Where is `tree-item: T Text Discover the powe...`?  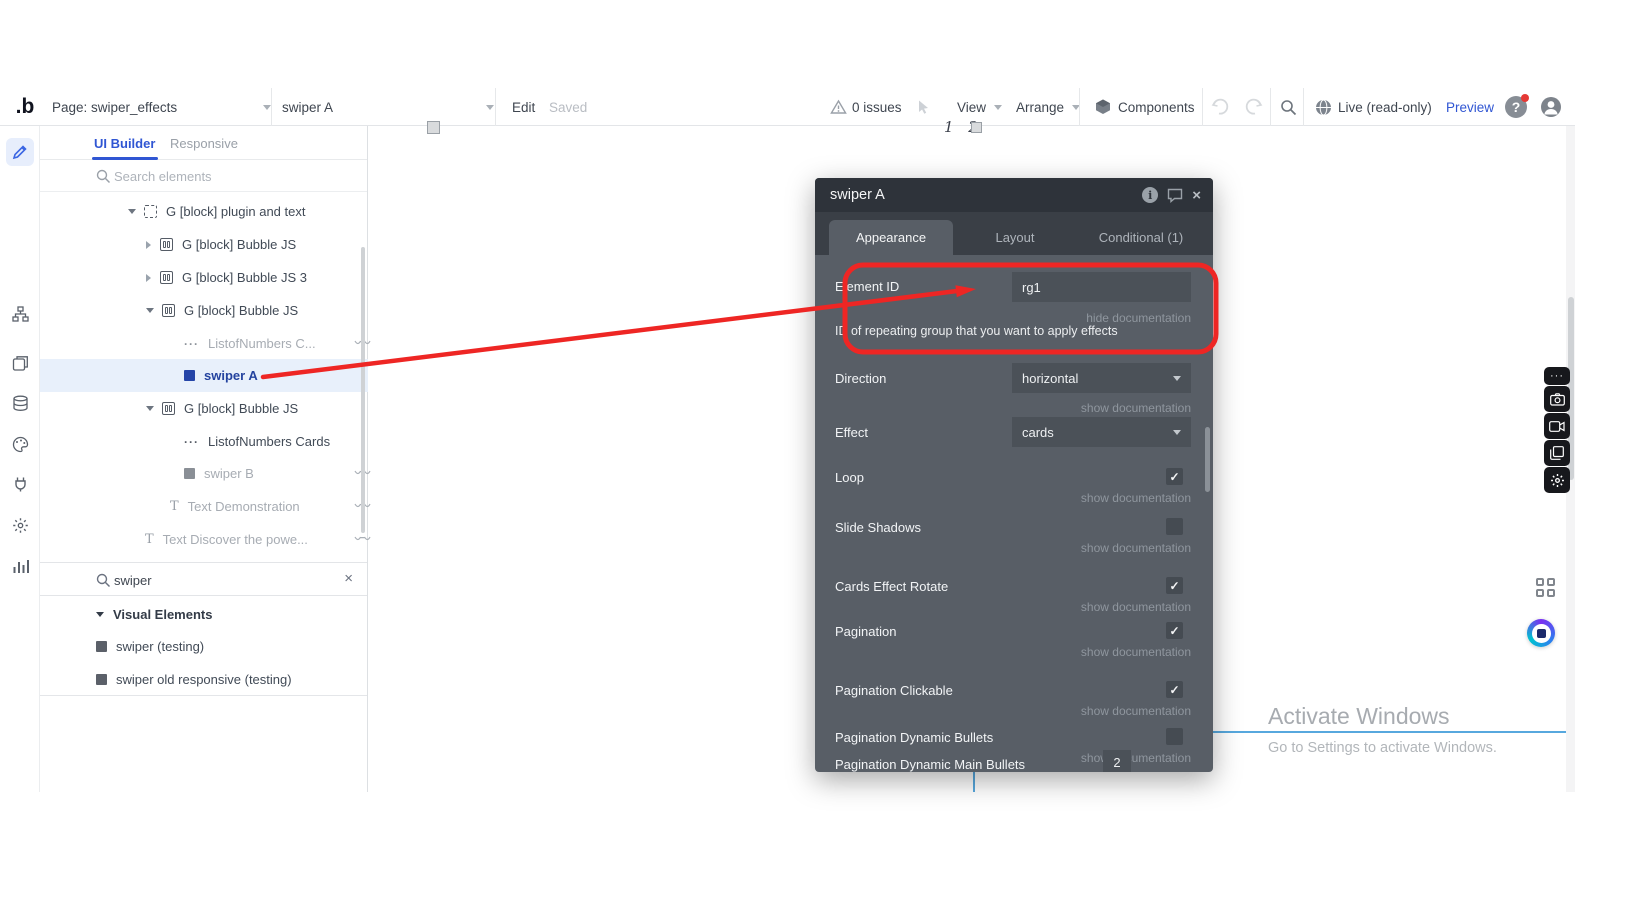
tree-item: T Text Discover the powe... is located at coordinates (205, 539).